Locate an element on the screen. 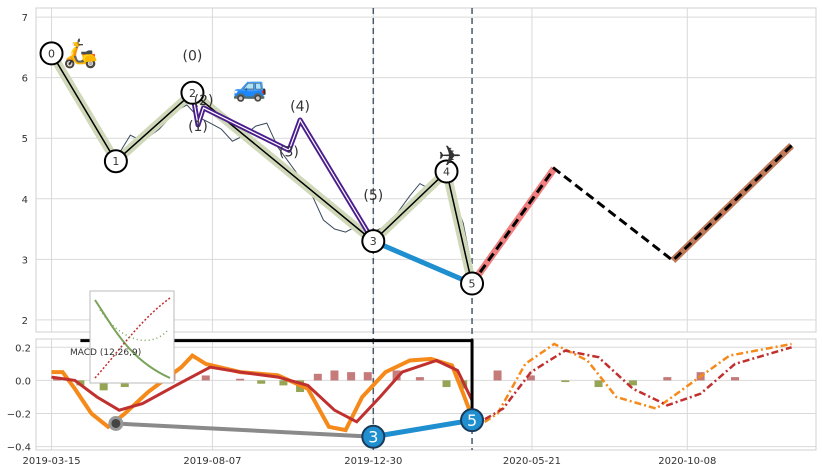 The height and width of the screenshot is (475, 822). x-tick-label: 2019-12-30 is located at coordinates (373, 461).